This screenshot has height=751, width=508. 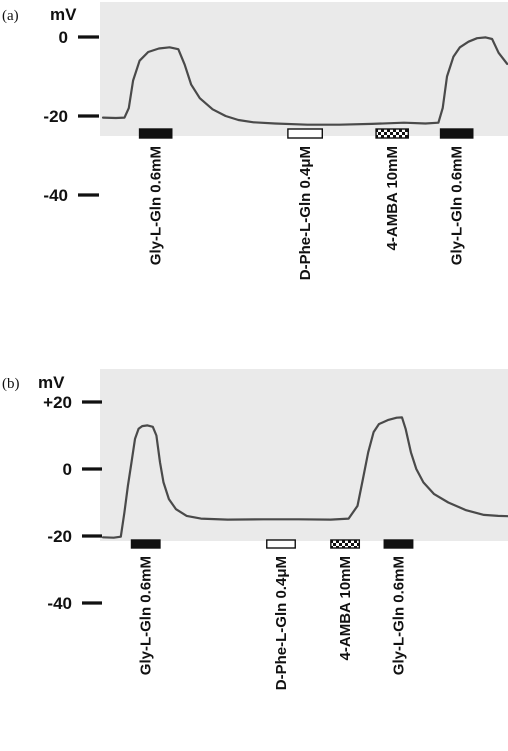 I want to click on panel-a-y-axis: 0 -20 -40, so click(x=71, y=116).